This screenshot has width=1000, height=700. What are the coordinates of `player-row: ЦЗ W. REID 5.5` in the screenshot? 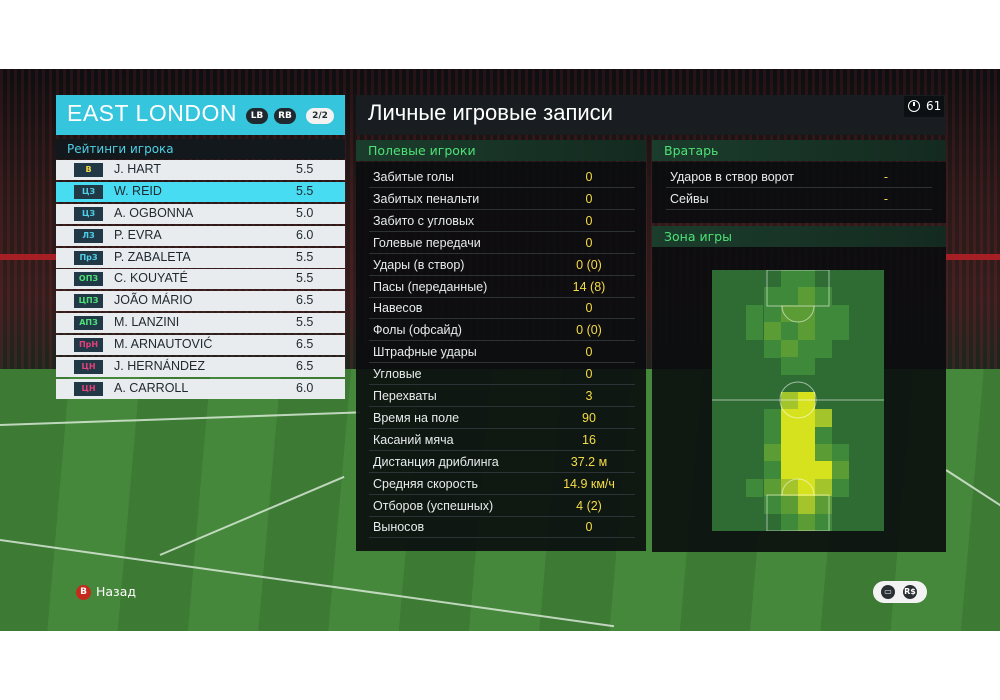 It's located at (200, 191).